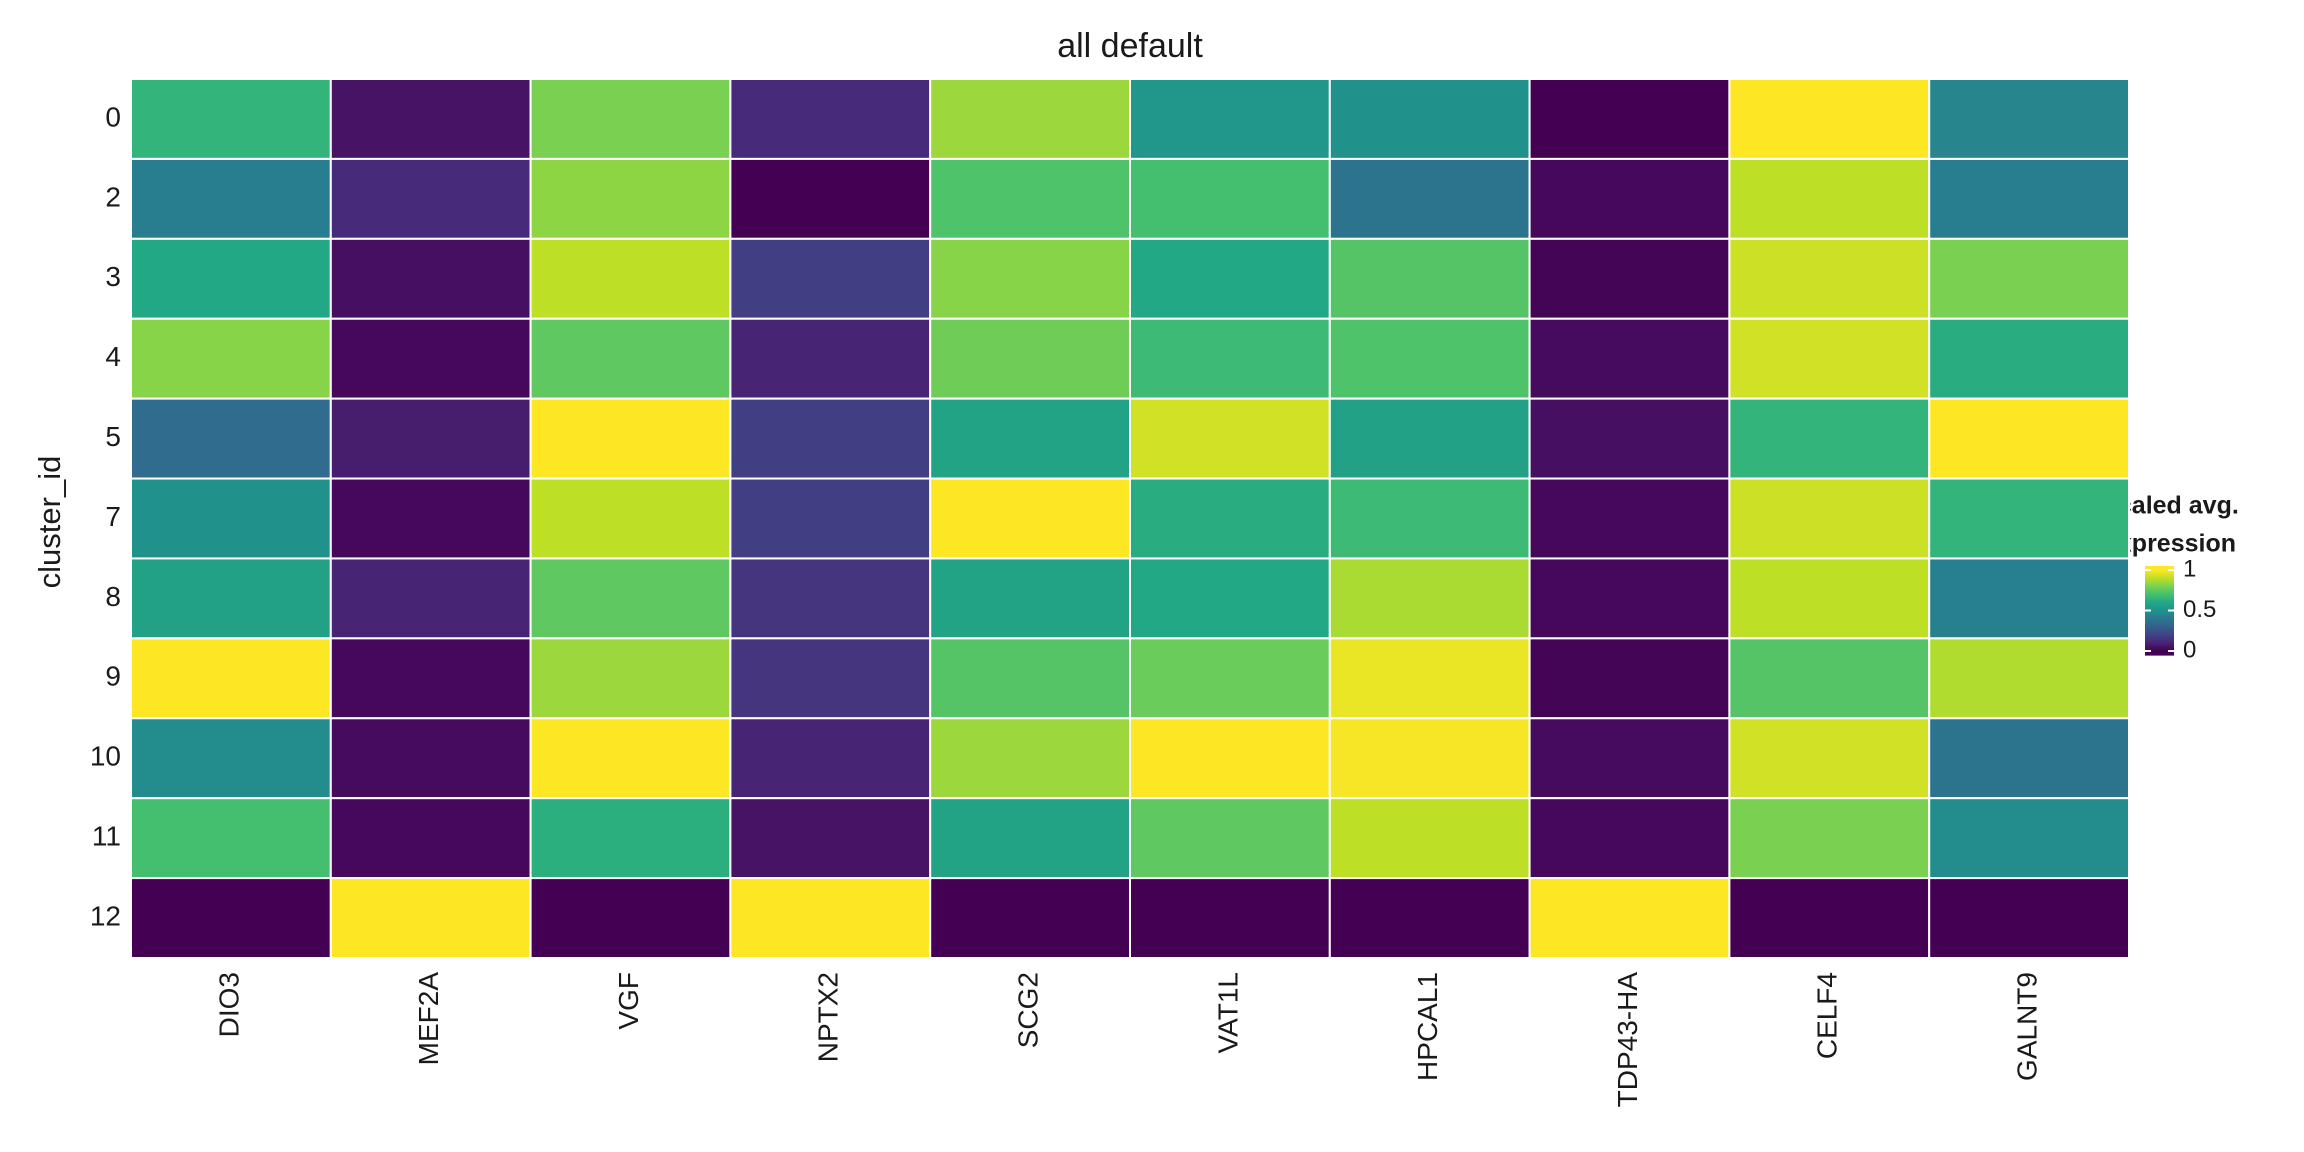  Describe the element at coordinates (113, 196) in the screenshot. I see `y-tick-label: 2` at that location.